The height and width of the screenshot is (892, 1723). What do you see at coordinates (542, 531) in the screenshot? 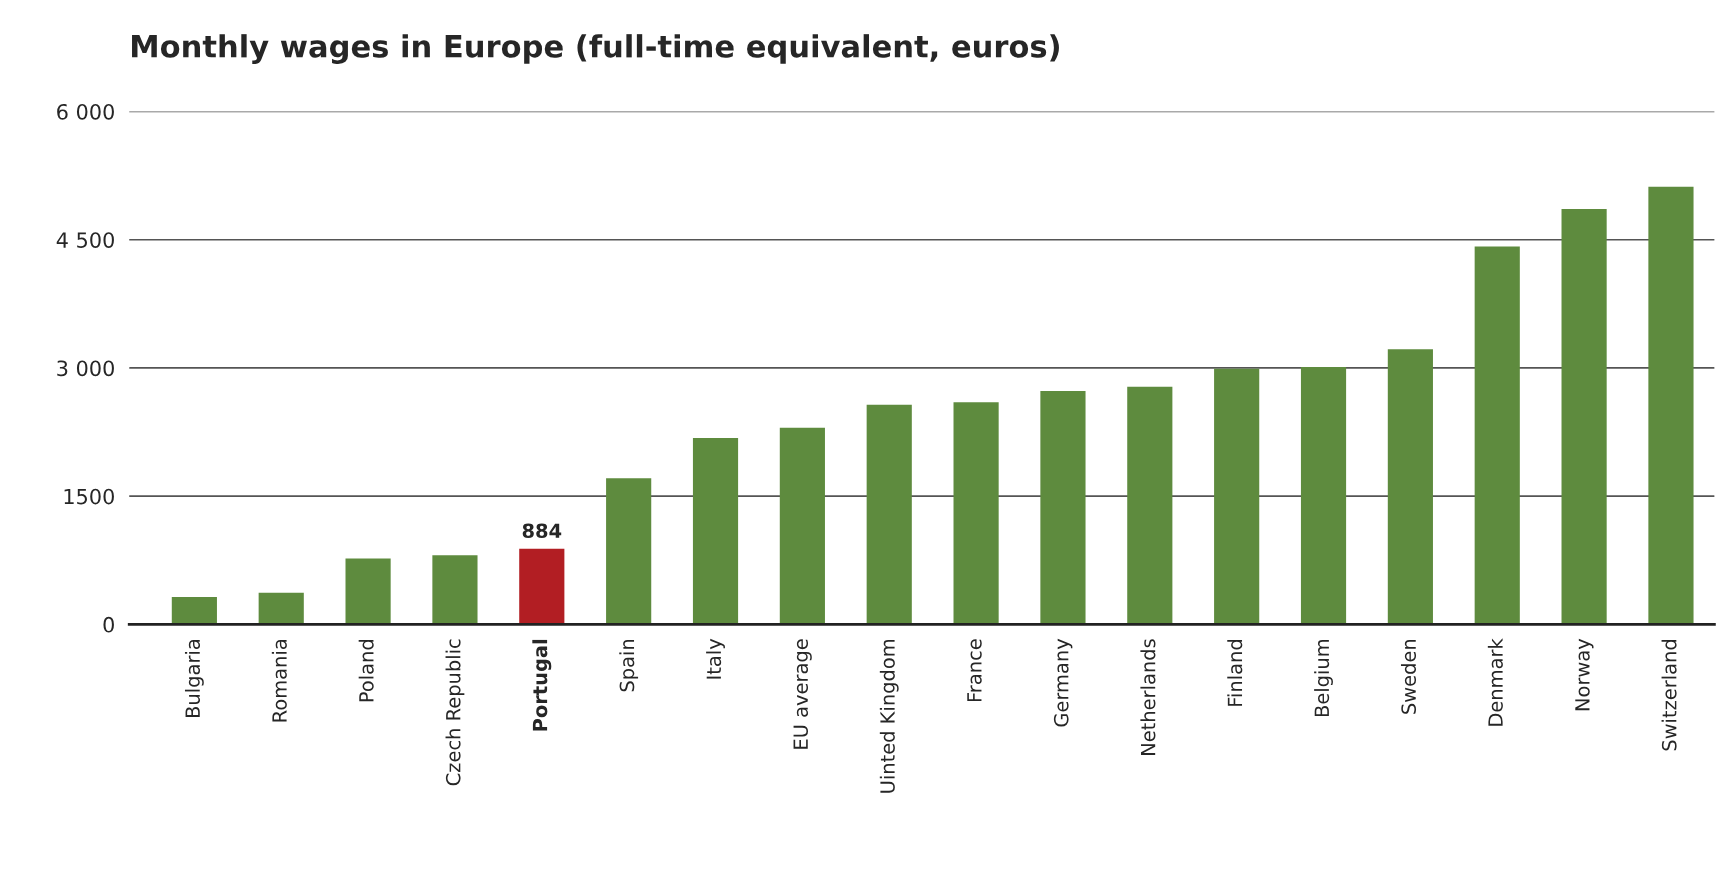
I see `data-label: 884` at bounding box center [542, 531].